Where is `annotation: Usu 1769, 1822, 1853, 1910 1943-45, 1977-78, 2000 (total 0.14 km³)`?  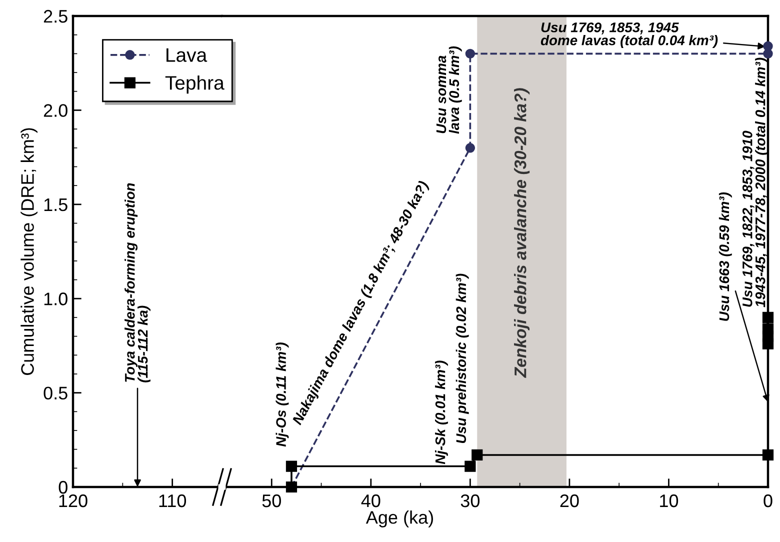
annotation: Usu 1769, 1822, 1853, 1910 1943-45, 1977-78, 2000 (total 0.14 km³) is located at coordinates (755, 183).